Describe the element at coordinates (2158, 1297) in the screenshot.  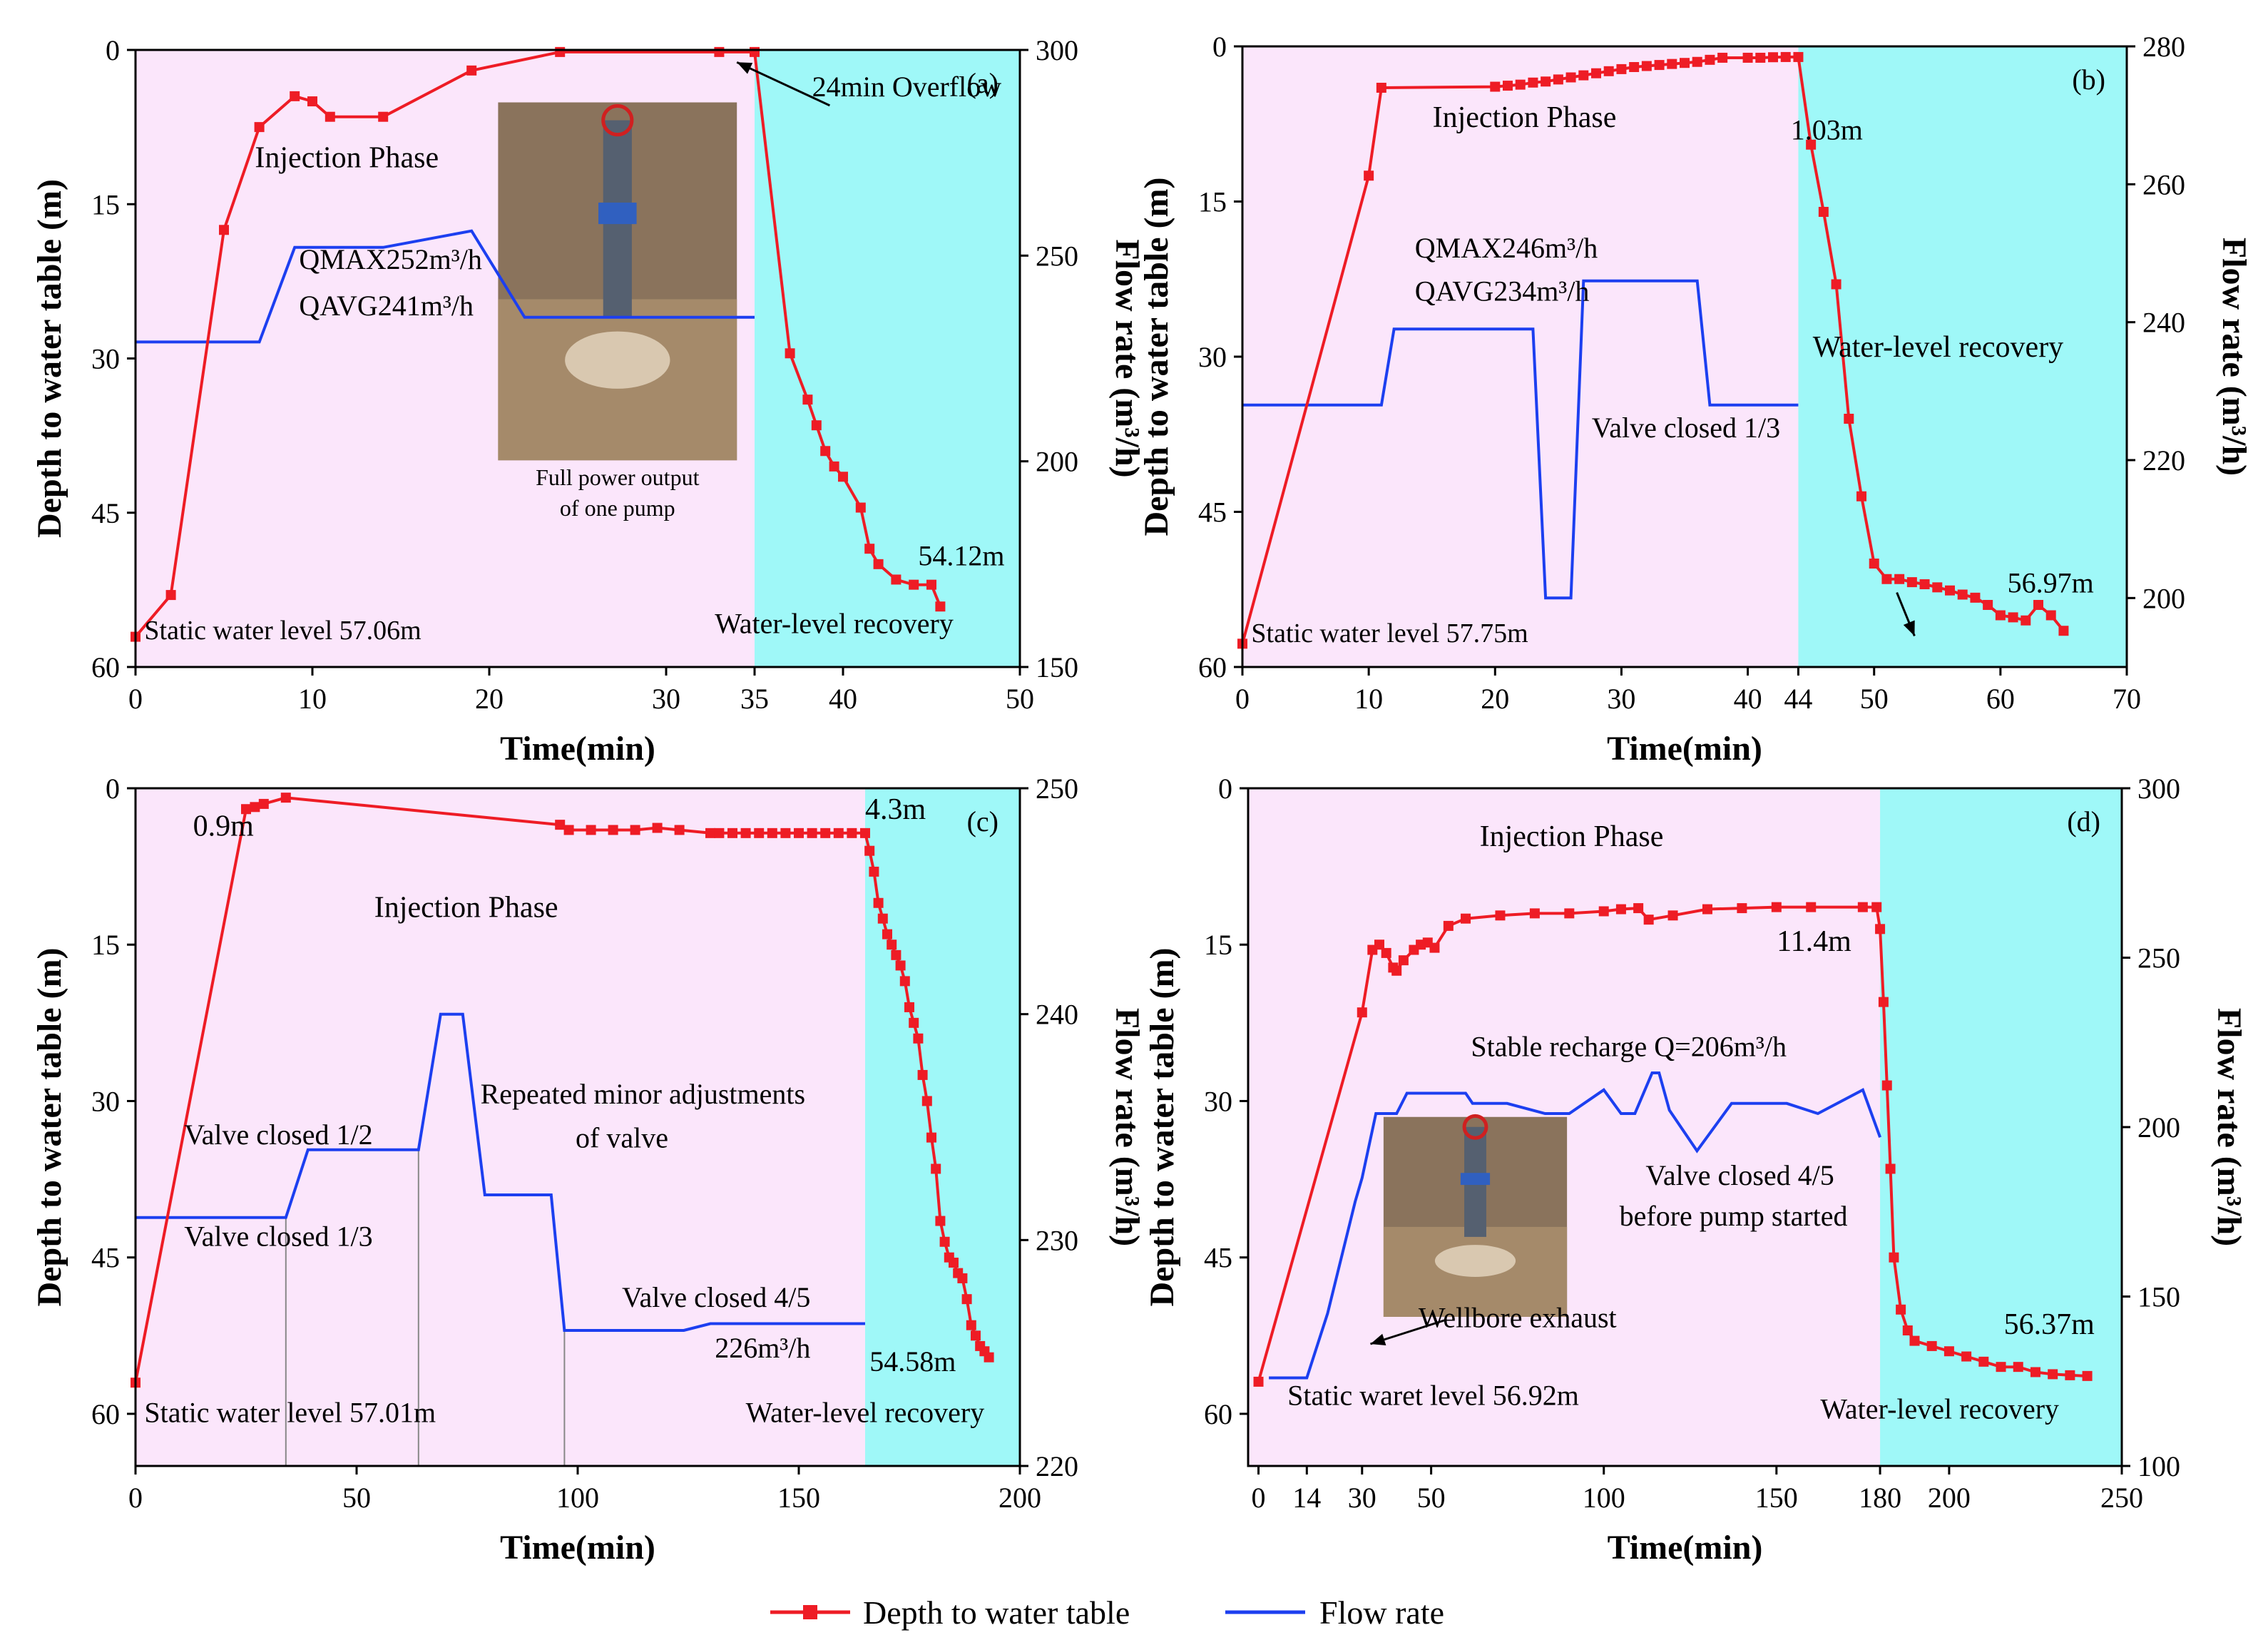
I see `y2-tick-label: 150` at that location.